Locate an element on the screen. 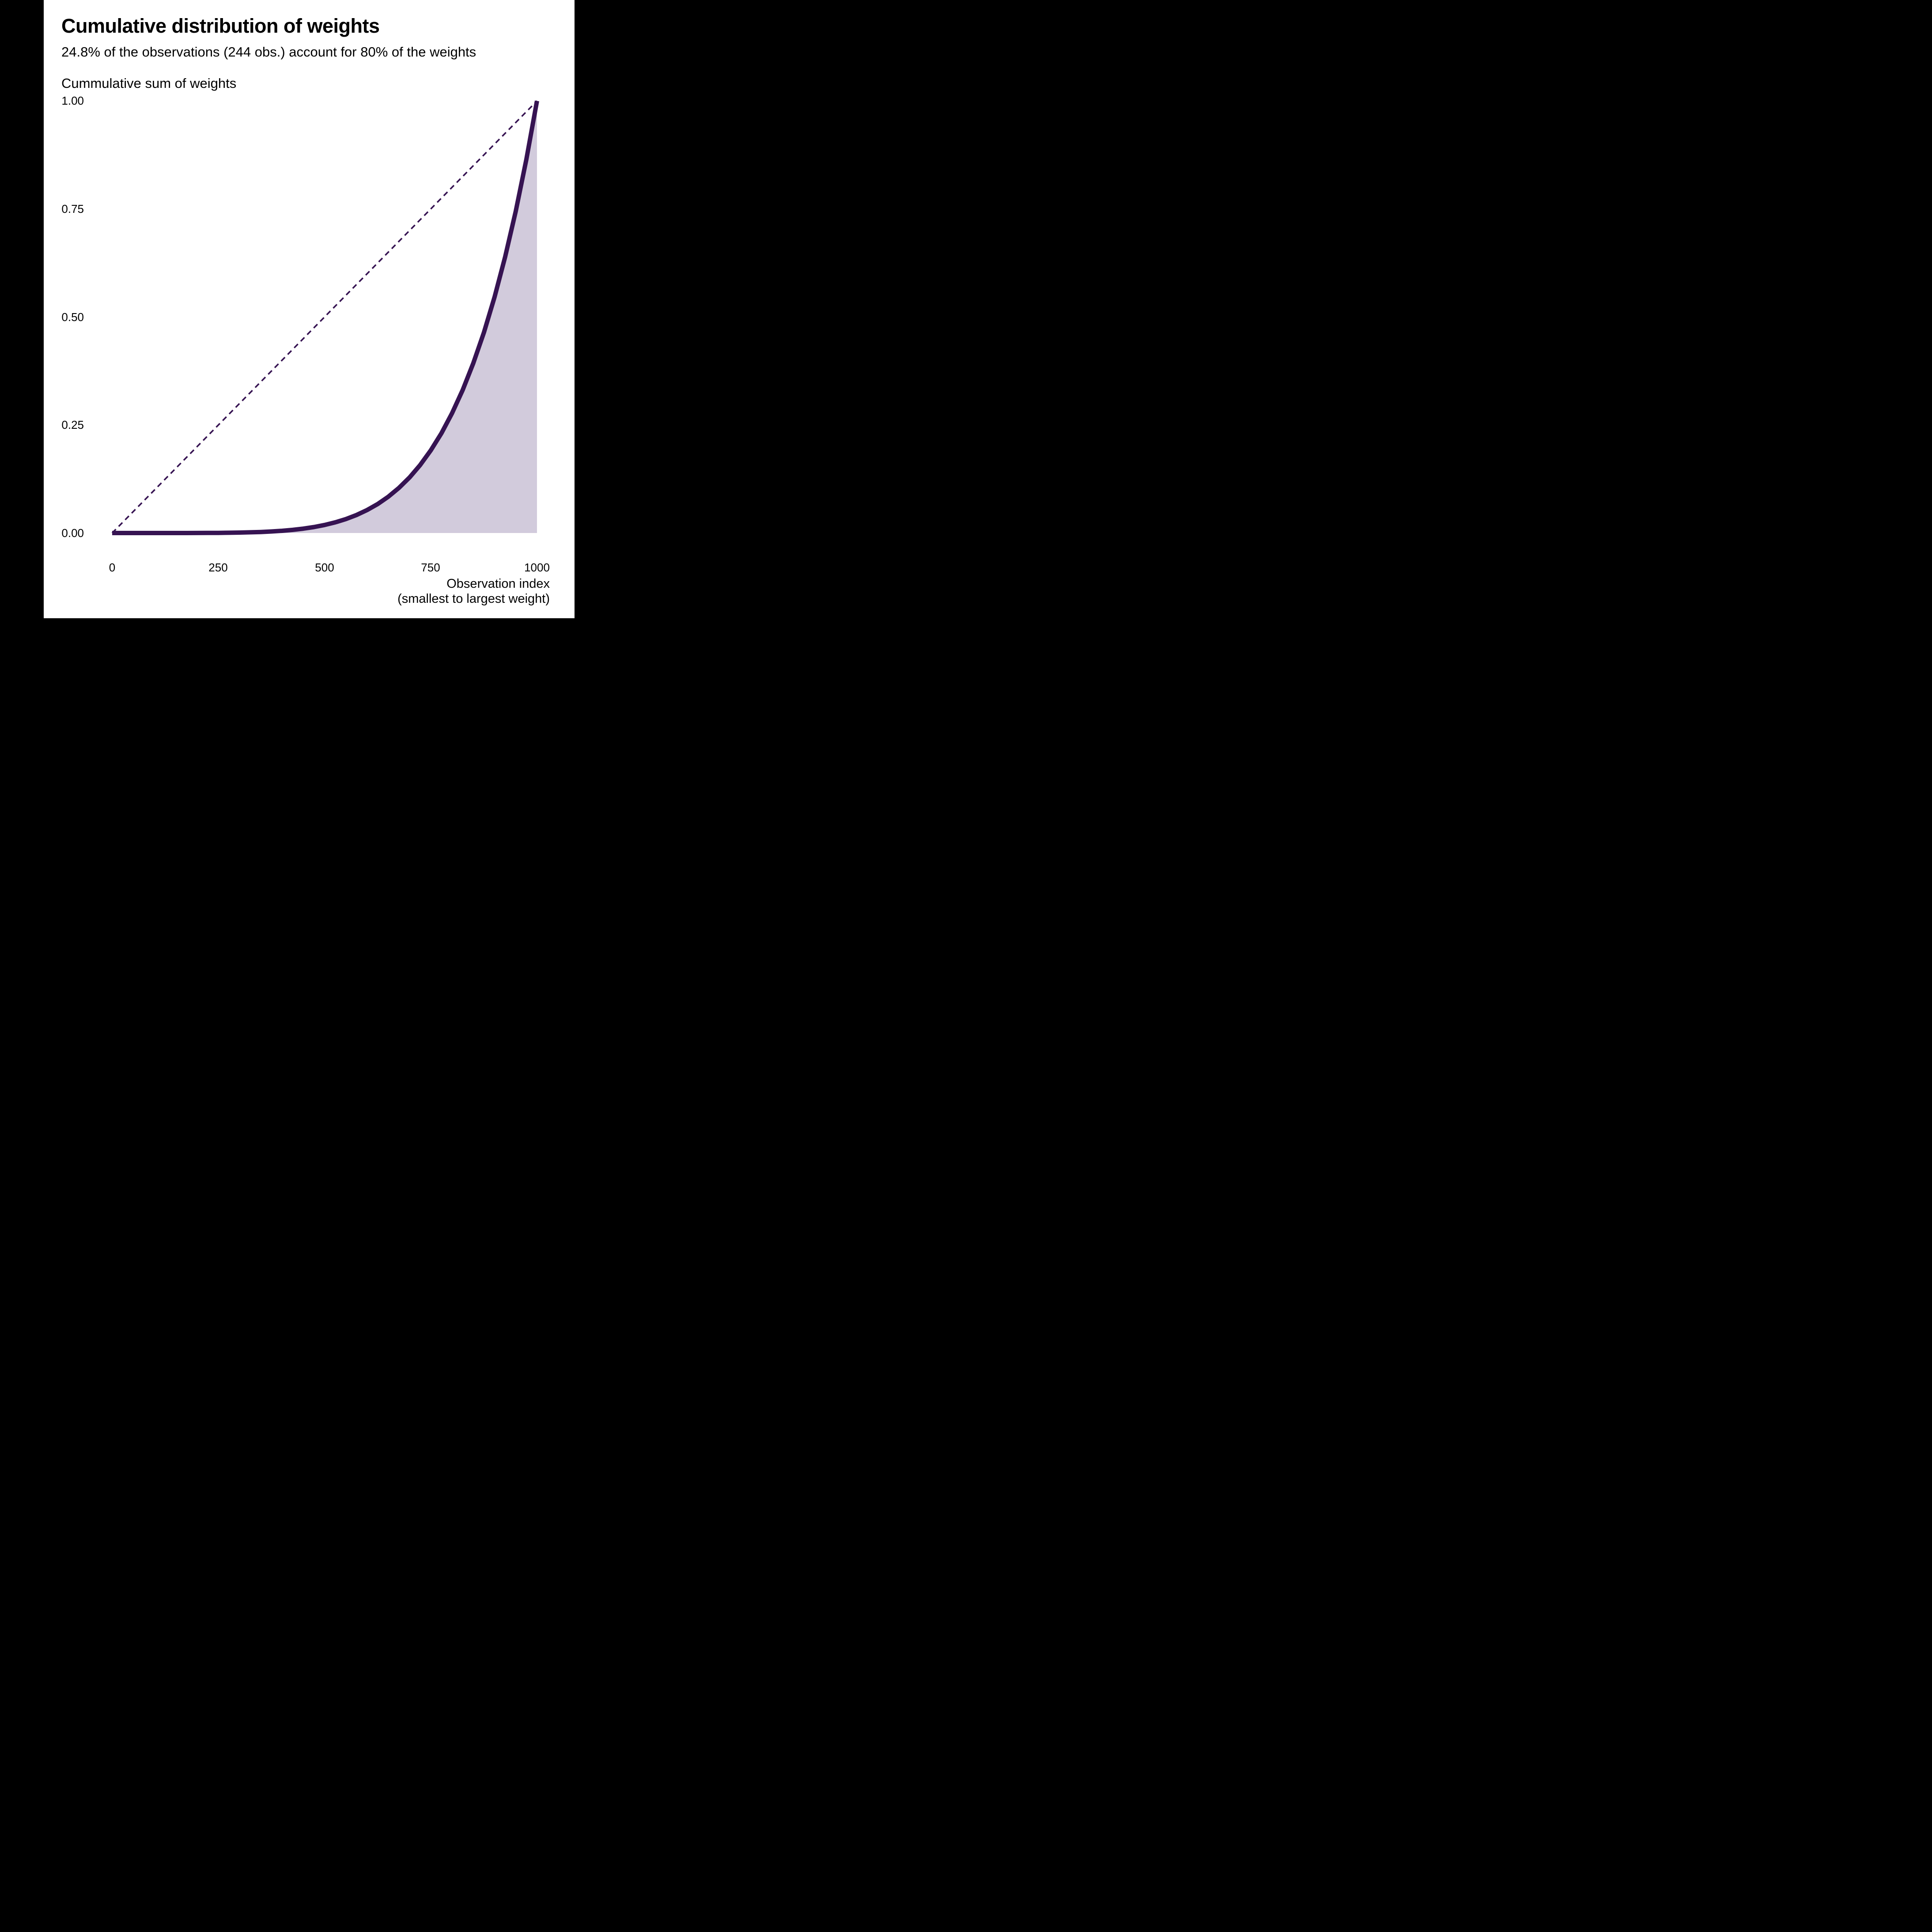 This screenshot has width=1932, height=1932. area-fill is located at coordinates (324, 317).